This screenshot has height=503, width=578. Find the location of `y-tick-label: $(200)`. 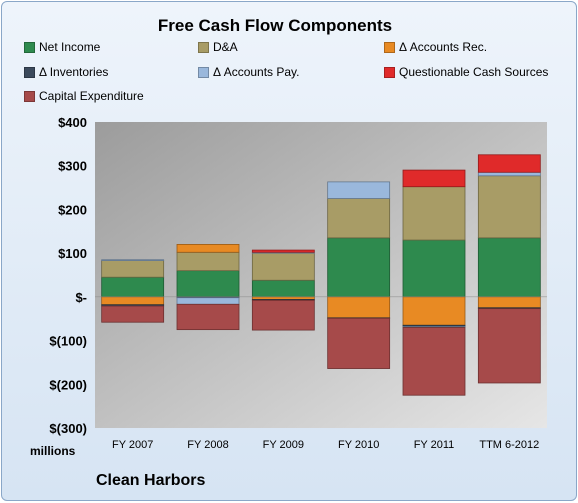

y-tick-label: $(200) is located at coordinates (68, 384).